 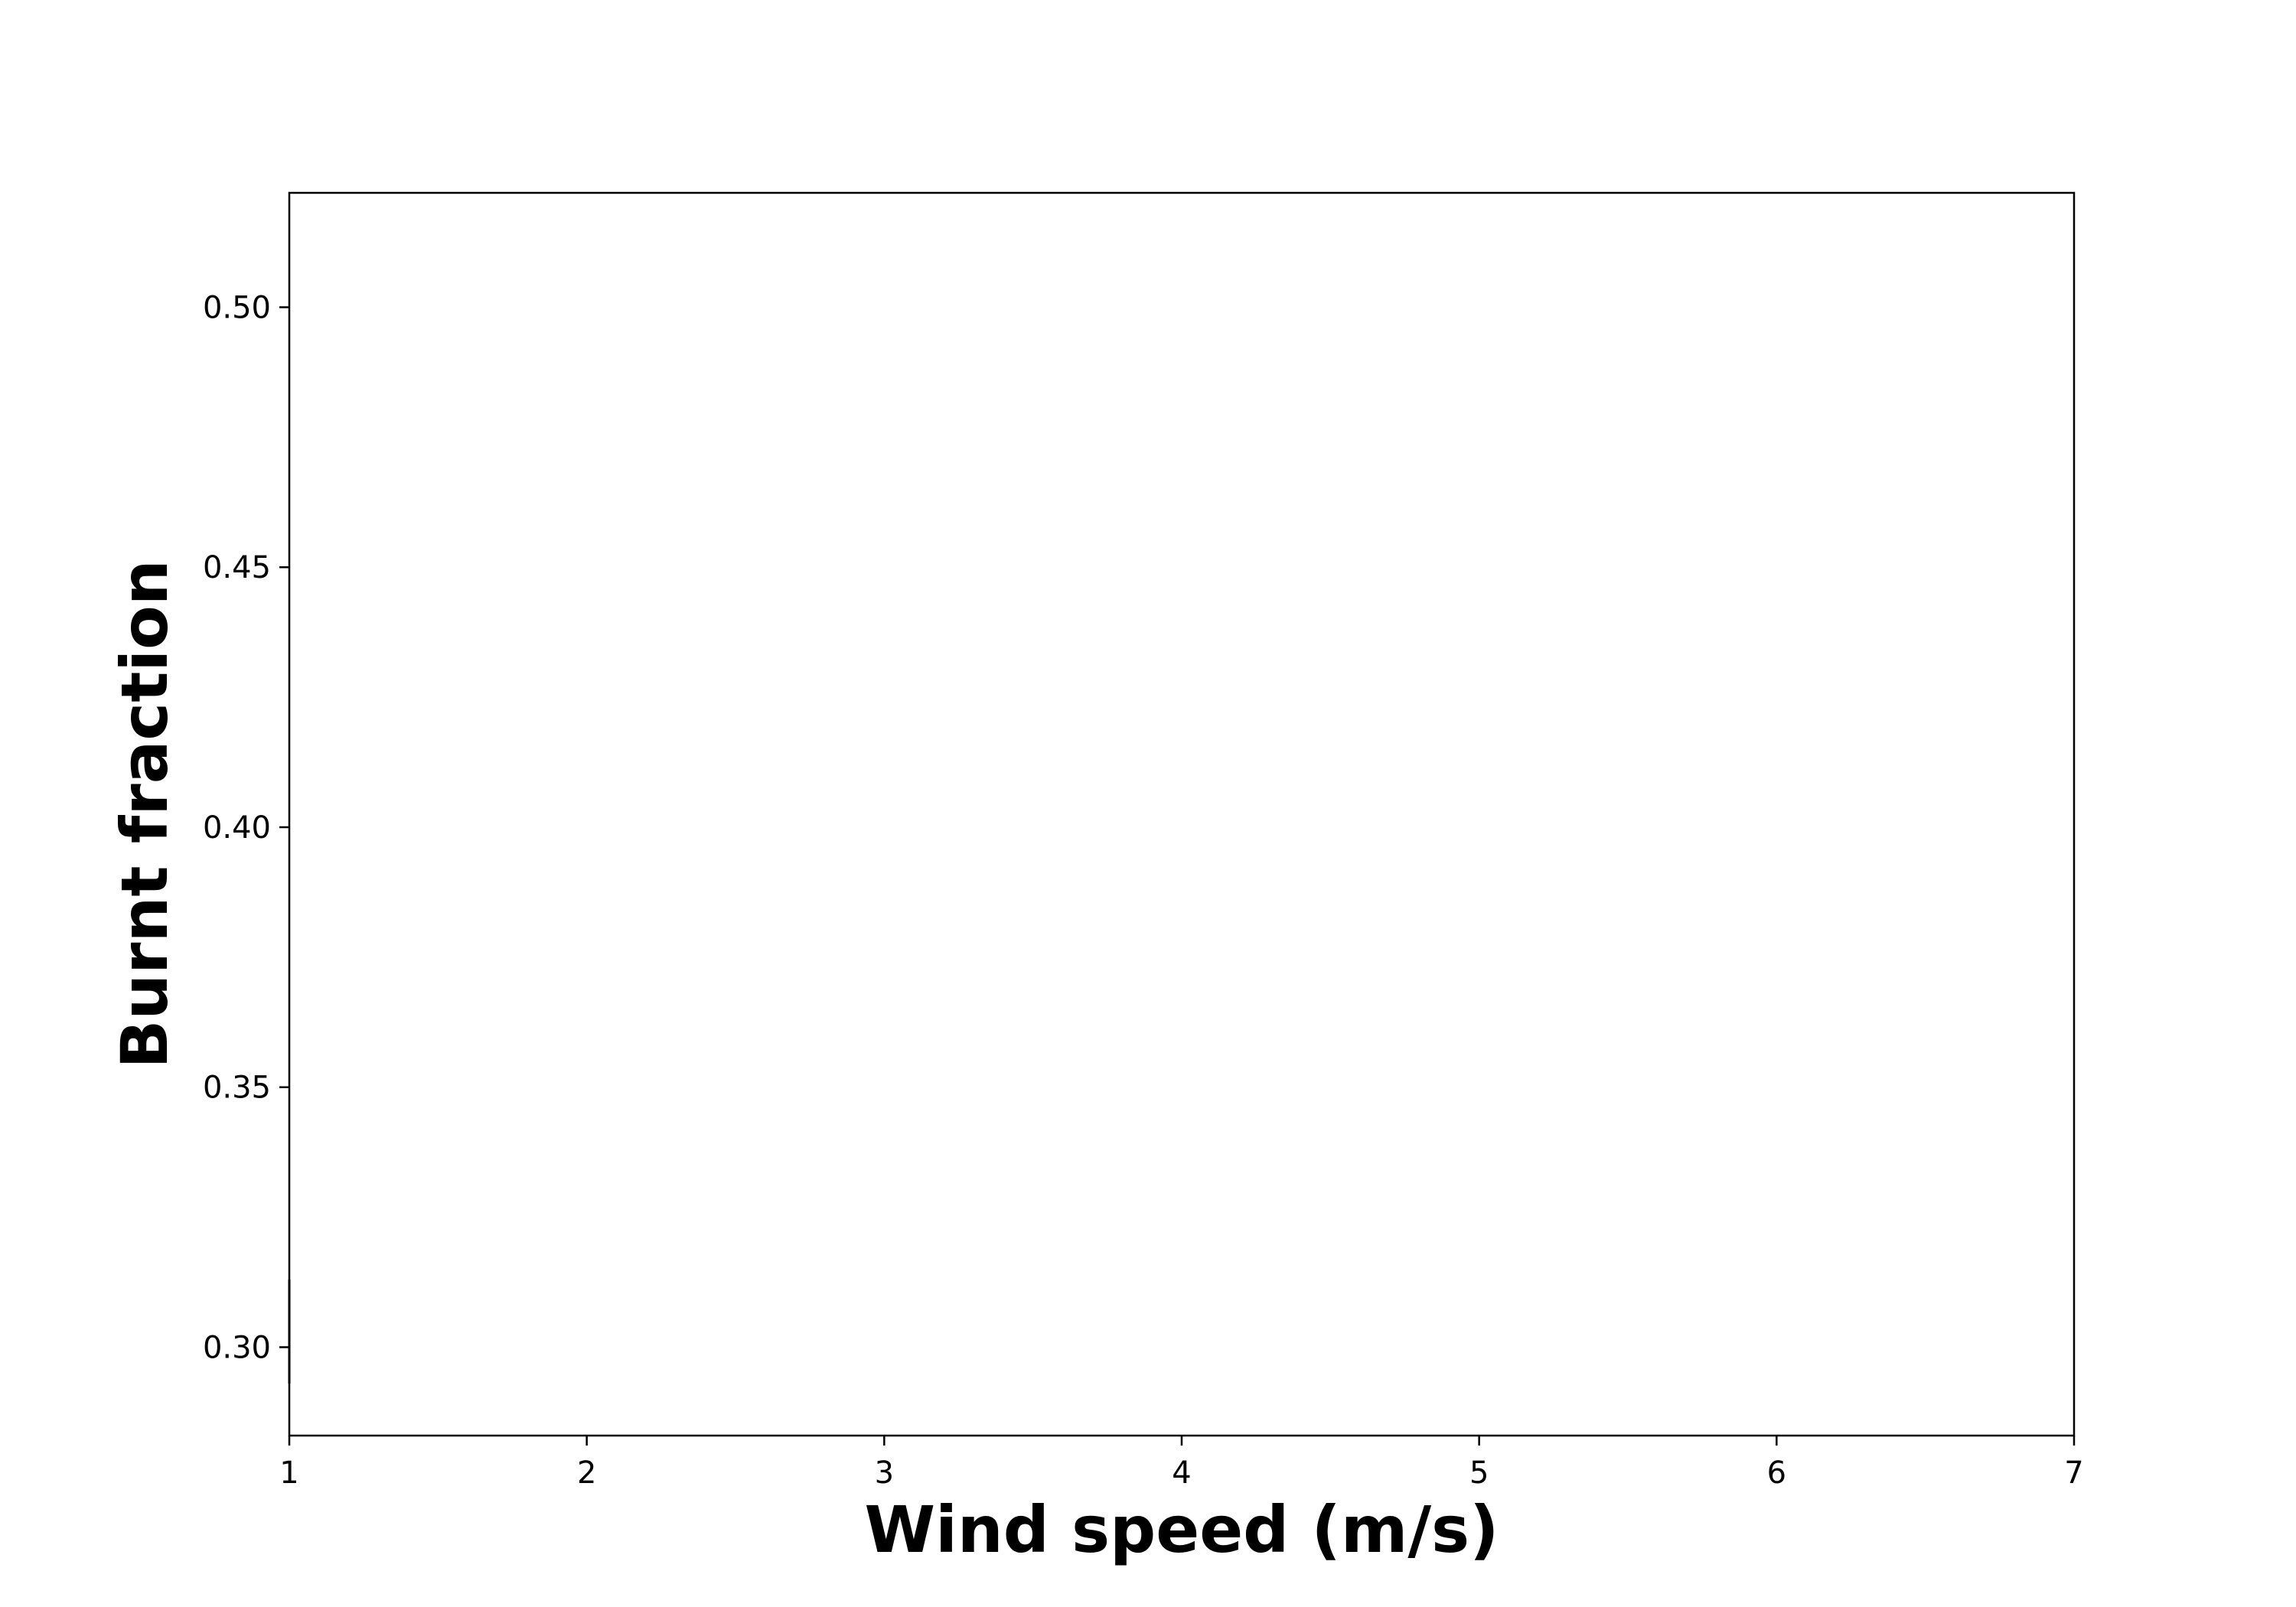 What do you see at coordinates (1181, 1473) in the screenshot?
I see `x-tick-label: 4` at bounding box center [1181, 1473].